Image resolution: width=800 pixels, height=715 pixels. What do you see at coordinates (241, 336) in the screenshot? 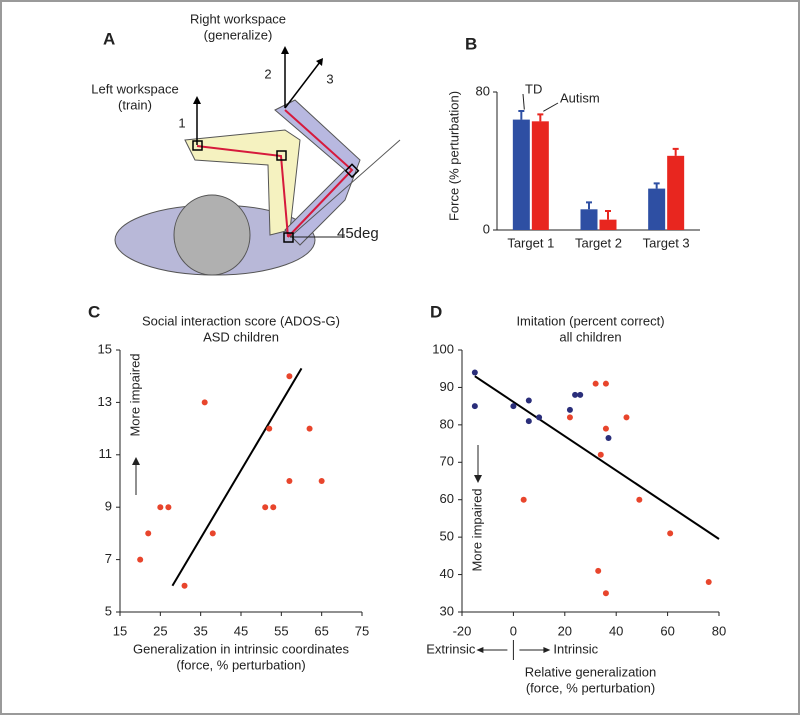
I see `chart-subtitle: ASD children` at bounding box center [241, 336].